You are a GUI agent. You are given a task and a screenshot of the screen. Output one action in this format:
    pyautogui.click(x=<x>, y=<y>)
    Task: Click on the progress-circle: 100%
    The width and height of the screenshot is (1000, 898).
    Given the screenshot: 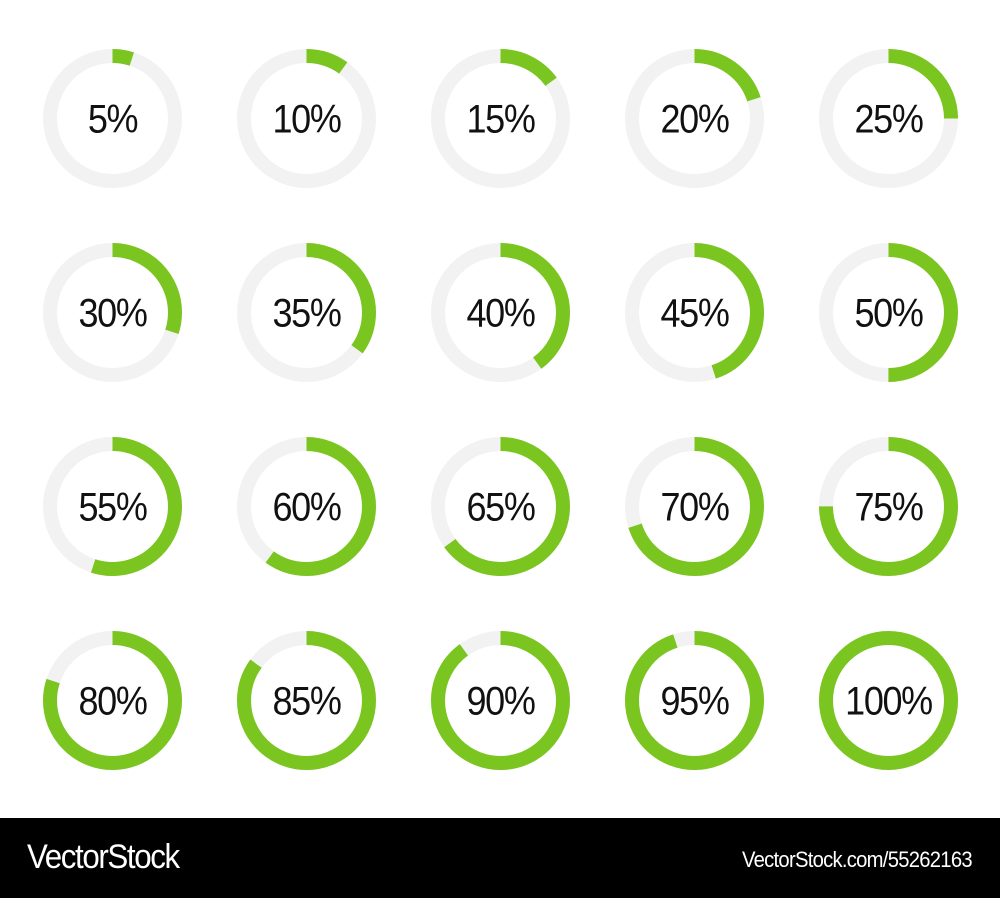 What is the action you would take?
    pyautogui.click(x=888, y=700)
    